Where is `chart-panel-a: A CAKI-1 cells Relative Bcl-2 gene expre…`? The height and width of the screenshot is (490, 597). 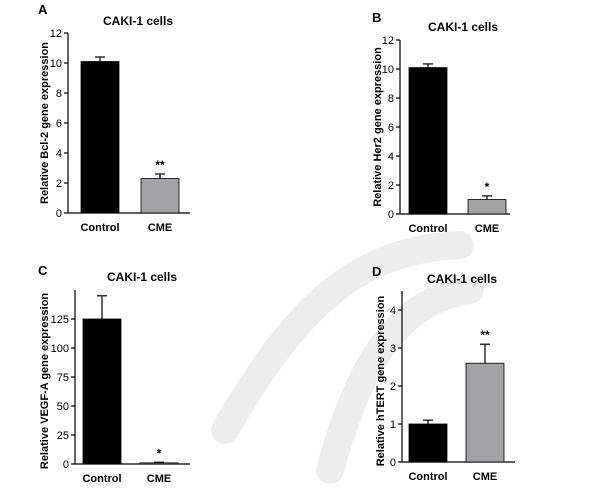 chart-panel-a: A CAKI-1 cells Relative Bcl-2 gene expre… is located at coordinates (114, 118).